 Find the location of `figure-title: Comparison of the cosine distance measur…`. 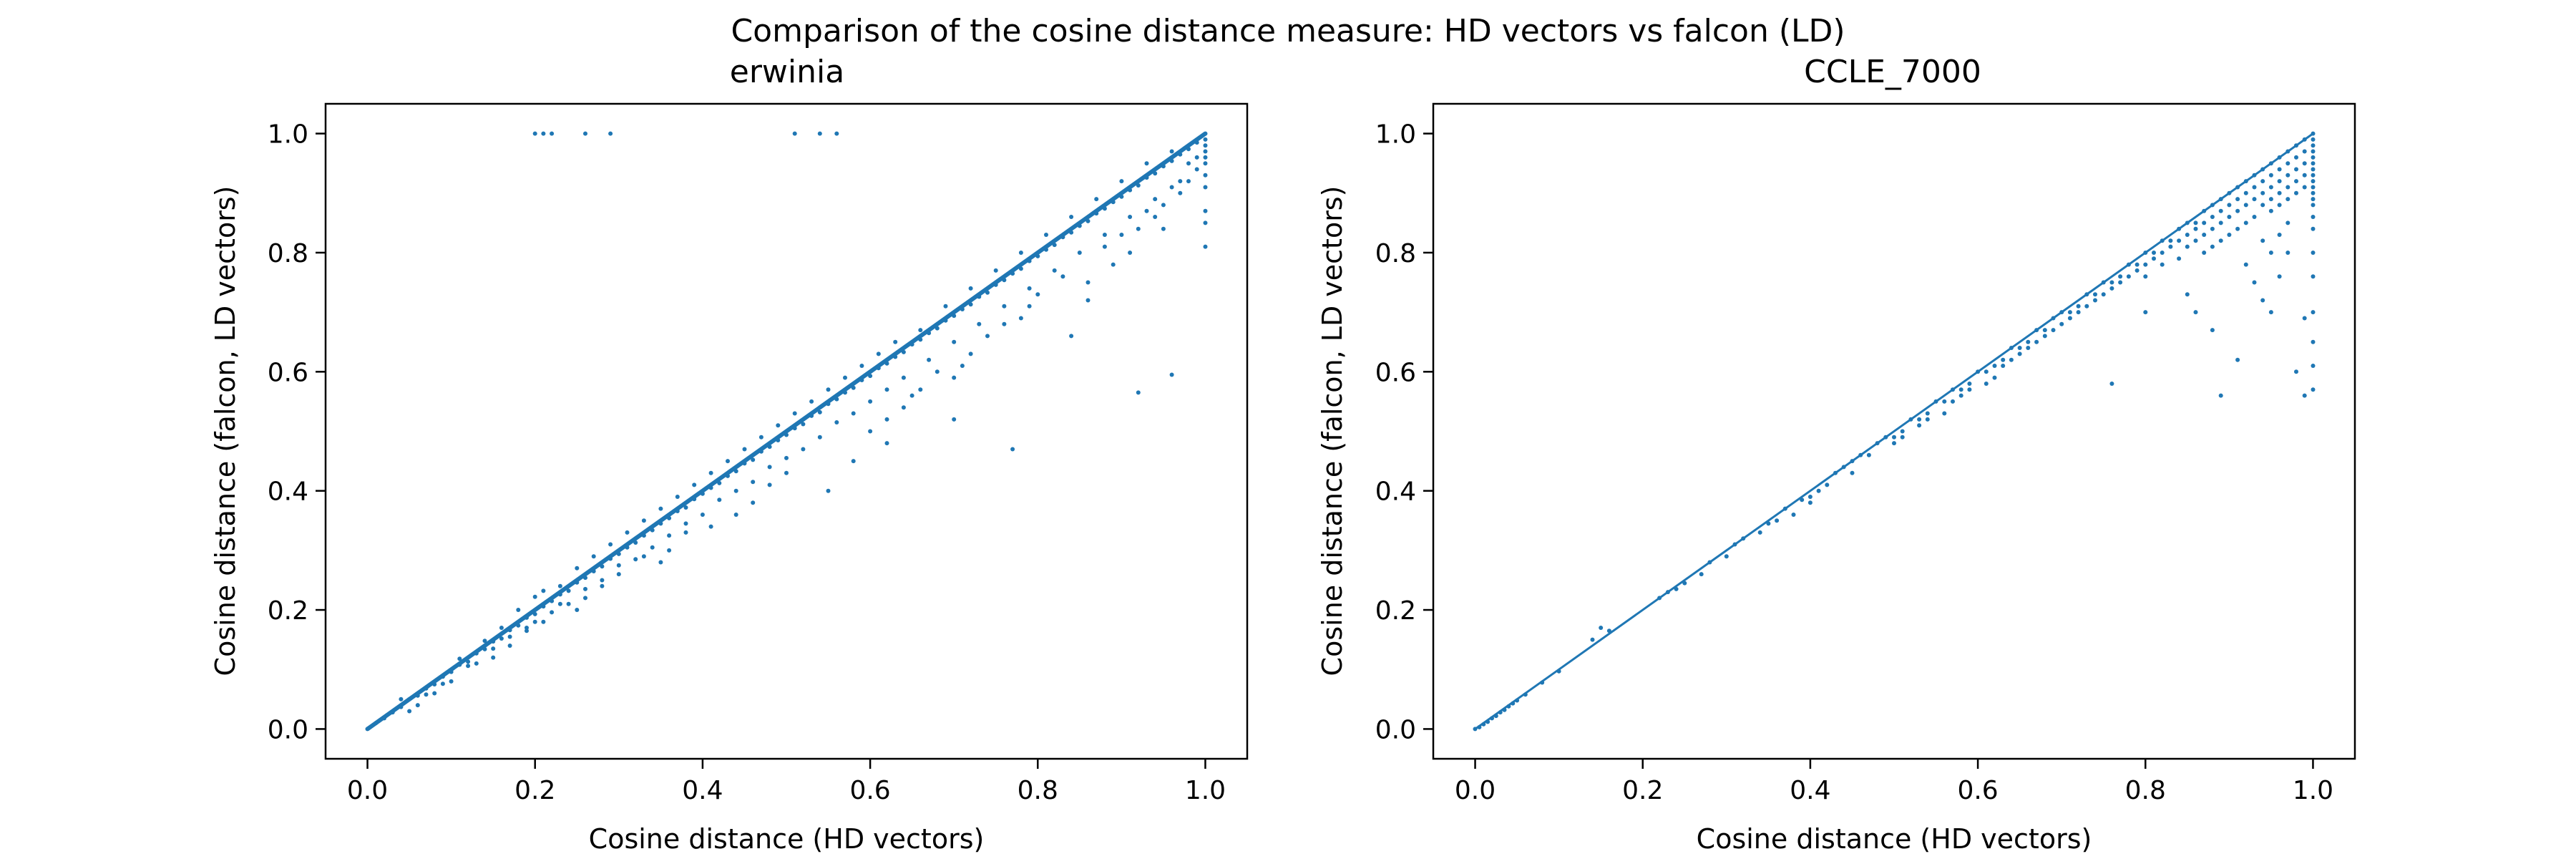

figure-title: Comparison of the cosine distance measur… is located at coordinates (1288, 31).